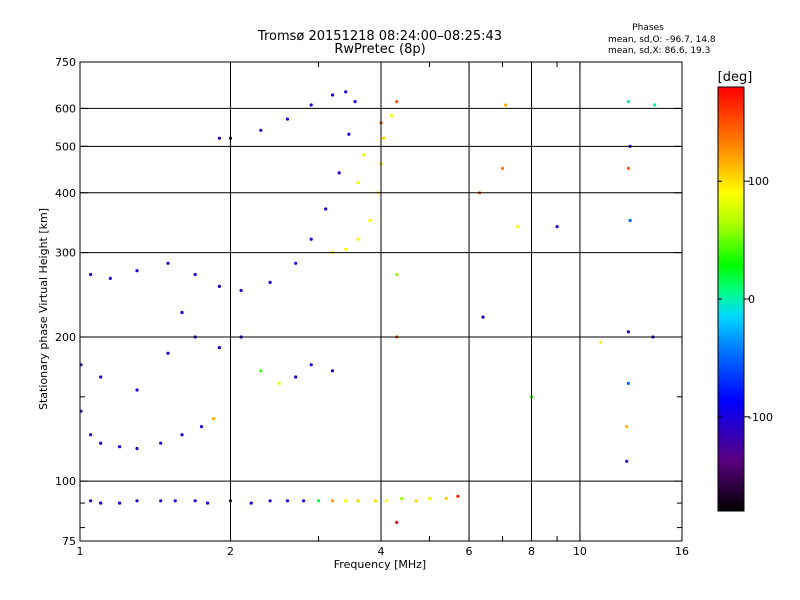  What do you see at coordinates (648, 28) in the screenshot?
I see `phases-heading: Phases` at bounding box center [648, 28].